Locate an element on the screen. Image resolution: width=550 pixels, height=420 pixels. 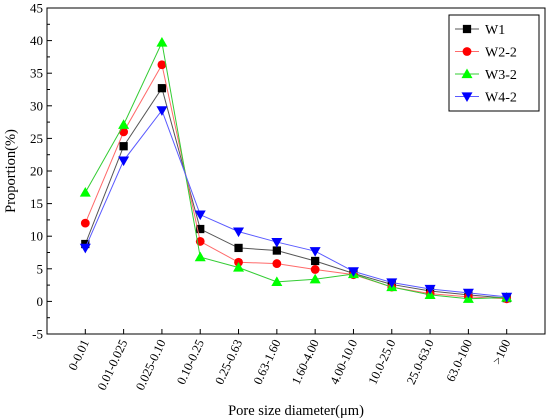
legend-item: W1 is located at coordinates (480, 30).